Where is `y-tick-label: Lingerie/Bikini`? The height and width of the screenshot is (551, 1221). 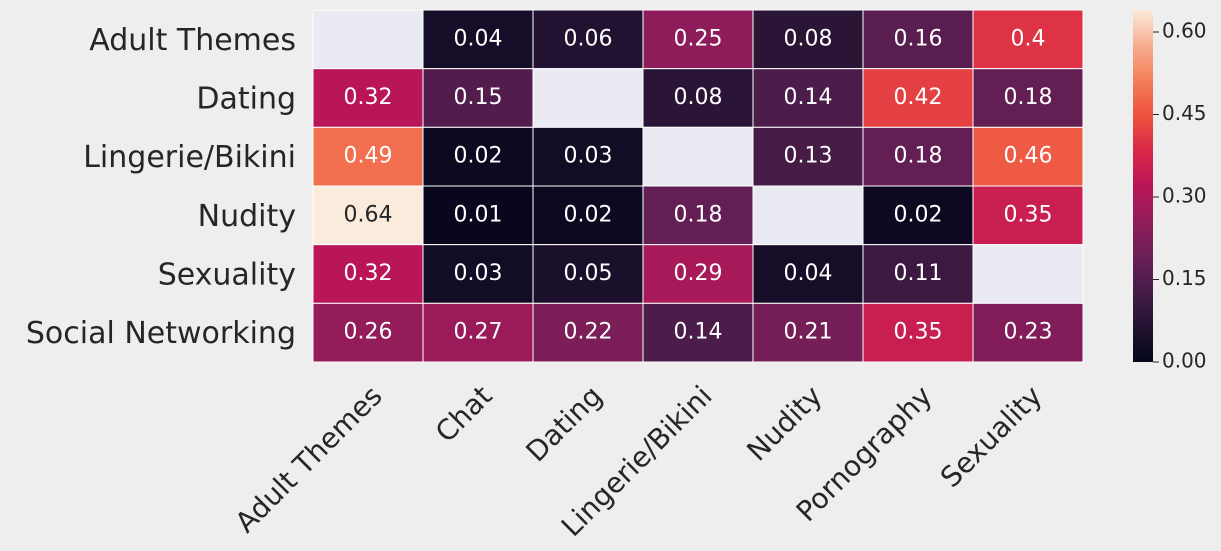
y-tick-label: Lingerie/Bikini is located at coordinates (189, 157).